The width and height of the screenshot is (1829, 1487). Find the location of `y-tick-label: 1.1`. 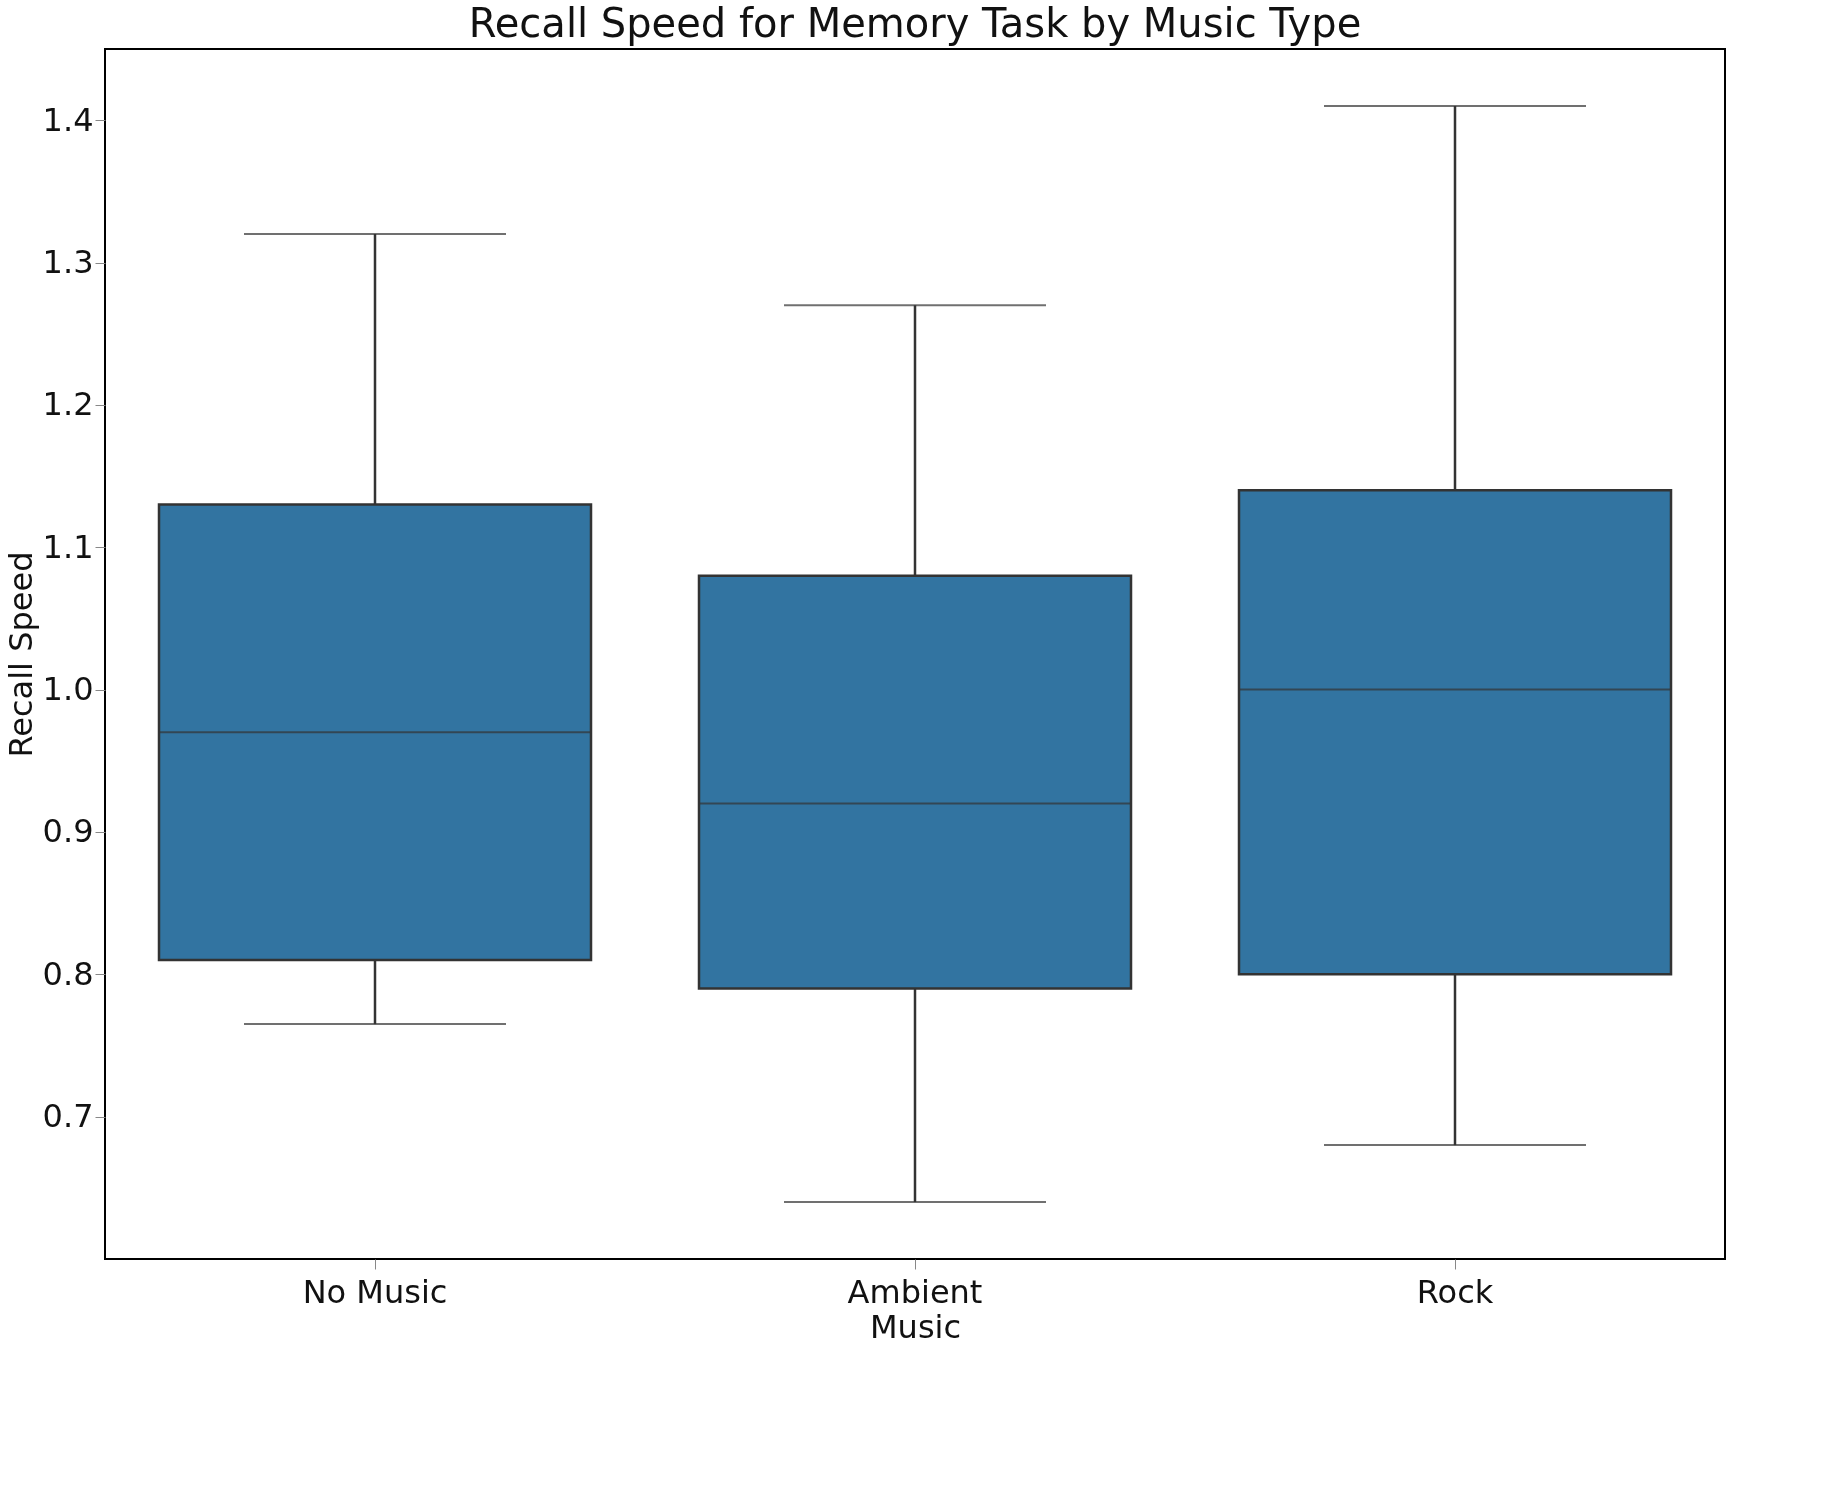

y-tick-label: 1.1 is located at coordinates (68, 546).